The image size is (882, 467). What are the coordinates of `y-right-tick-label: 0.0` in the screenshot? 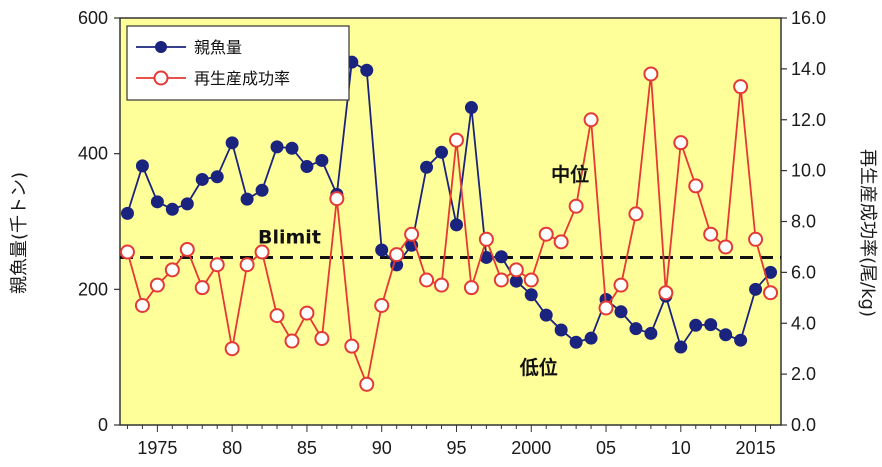 It's located at (803, 425).